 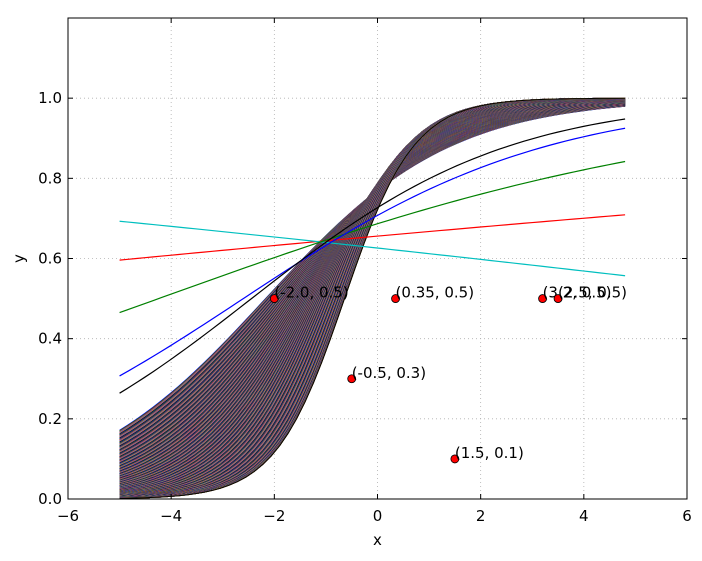 What do you see at coordinates (50, 259) in the screenshot?
I see `y-tick-label: 0.6` at bounding box center [50, 259].